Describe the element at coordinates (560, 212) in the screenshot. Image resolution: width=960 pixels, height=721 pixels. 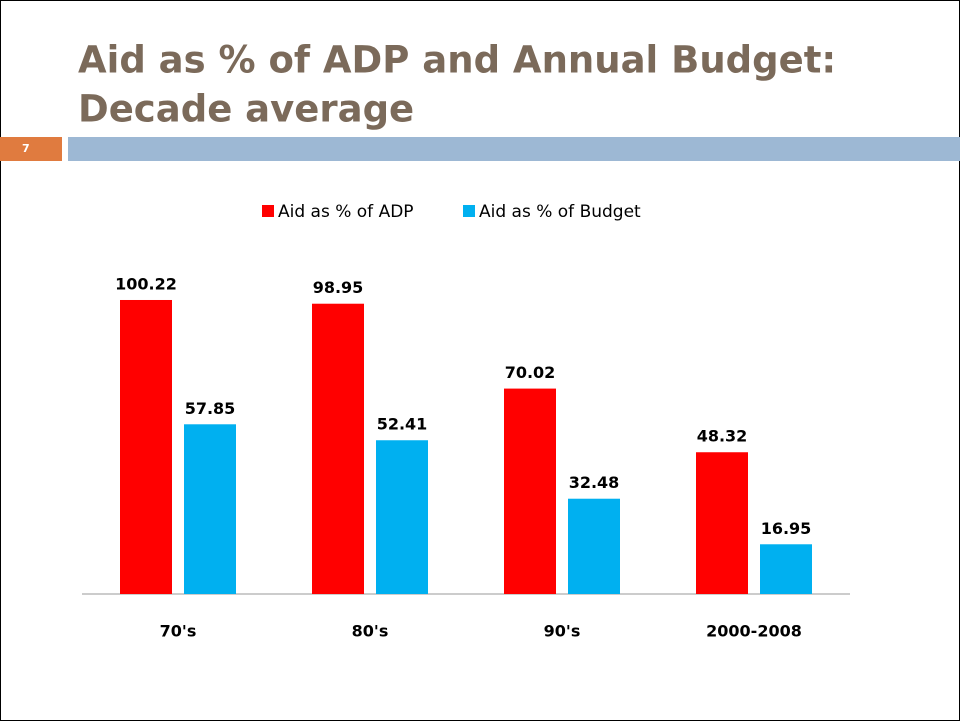
I see `legend-label: Aid as % of Budget` at that location.